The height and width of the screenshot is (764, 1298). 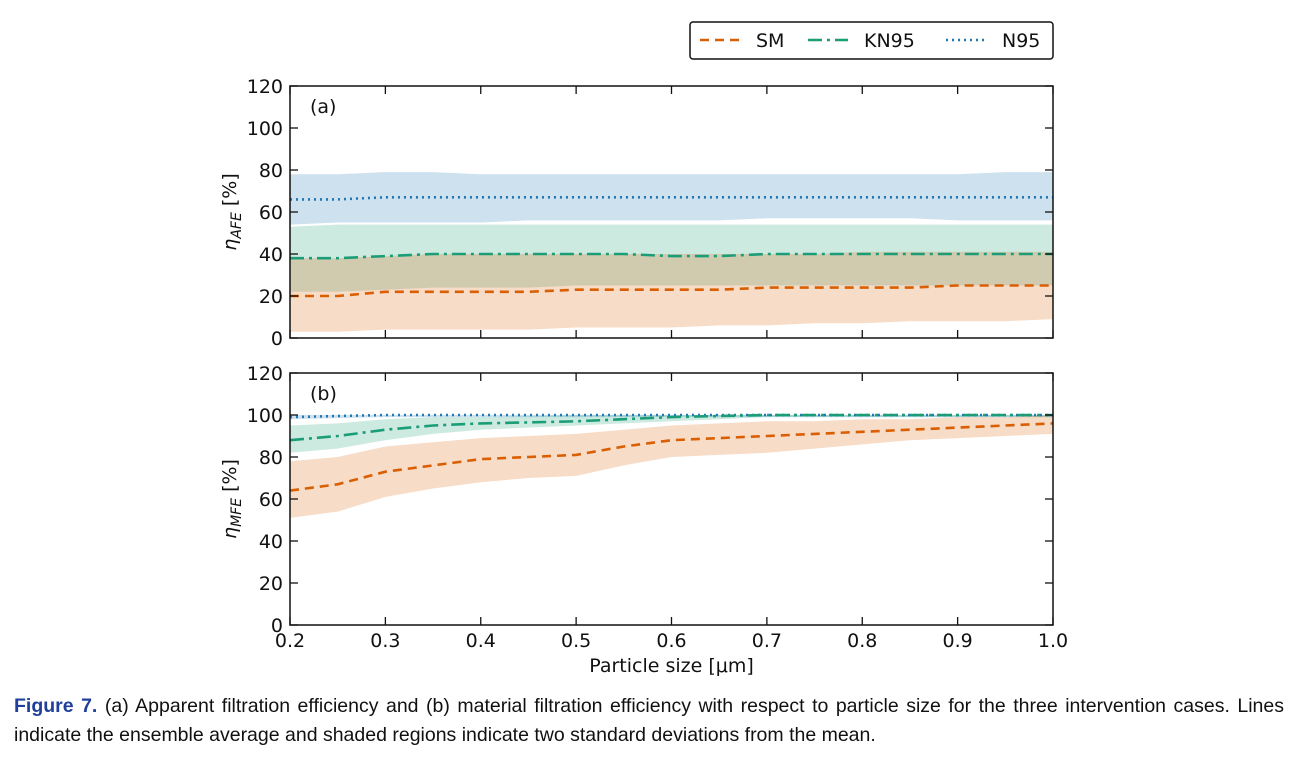 What do you see at coordinates (1053, 641) in the screenshot?
I see `panel-b-xtick-label: 1.0` at bounding box center [1053, 641].